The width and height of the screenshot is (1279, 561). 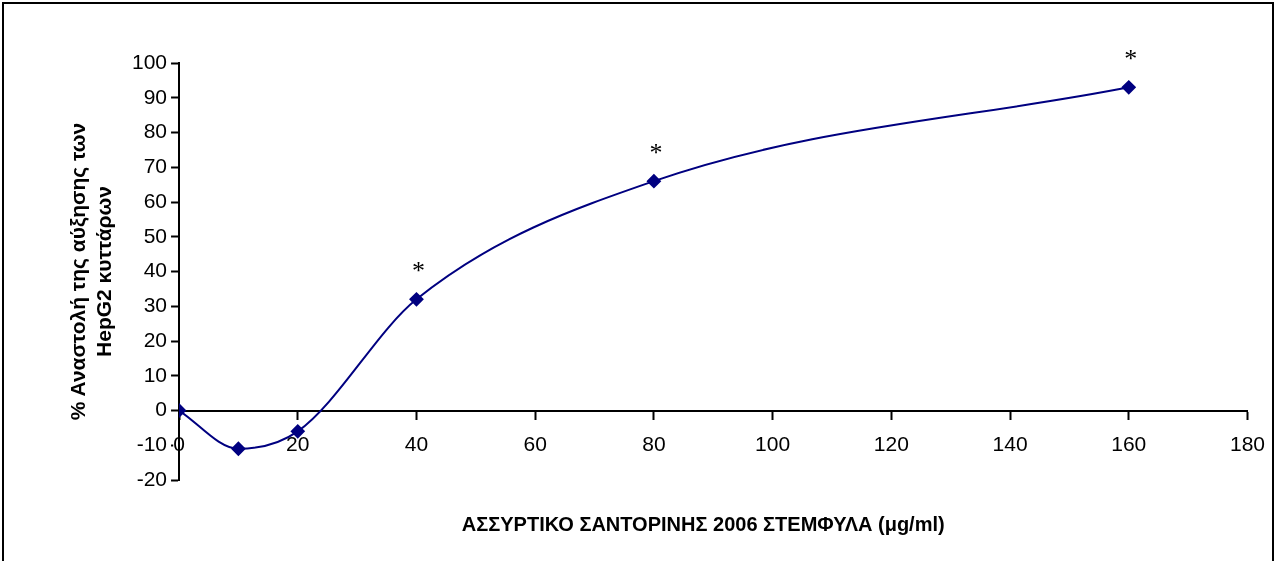 What do you see at coordinates (891, 443) in the screenshot?
I see `x-tick-label: 120` at bounding box center [891, 443].